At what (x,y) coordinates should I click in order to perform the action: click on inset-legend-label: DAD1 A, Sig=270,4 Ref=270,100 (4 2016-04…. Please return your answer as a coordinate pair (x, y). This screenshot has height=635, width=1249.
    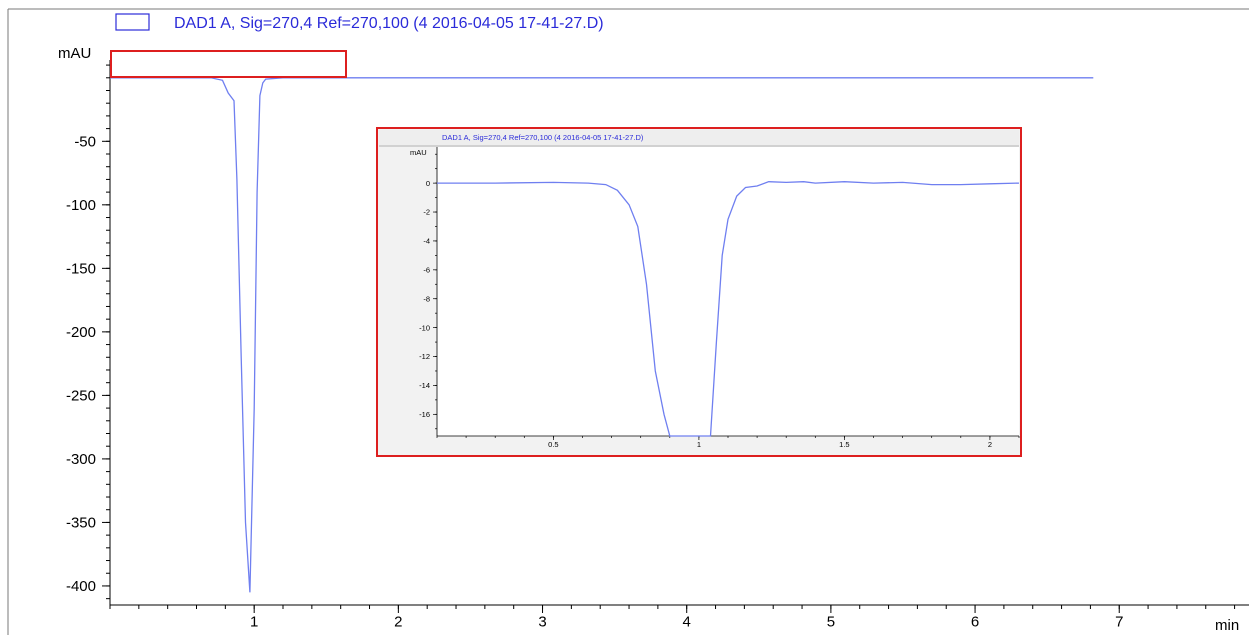
    Looking at the image, I should click on (543, 137).